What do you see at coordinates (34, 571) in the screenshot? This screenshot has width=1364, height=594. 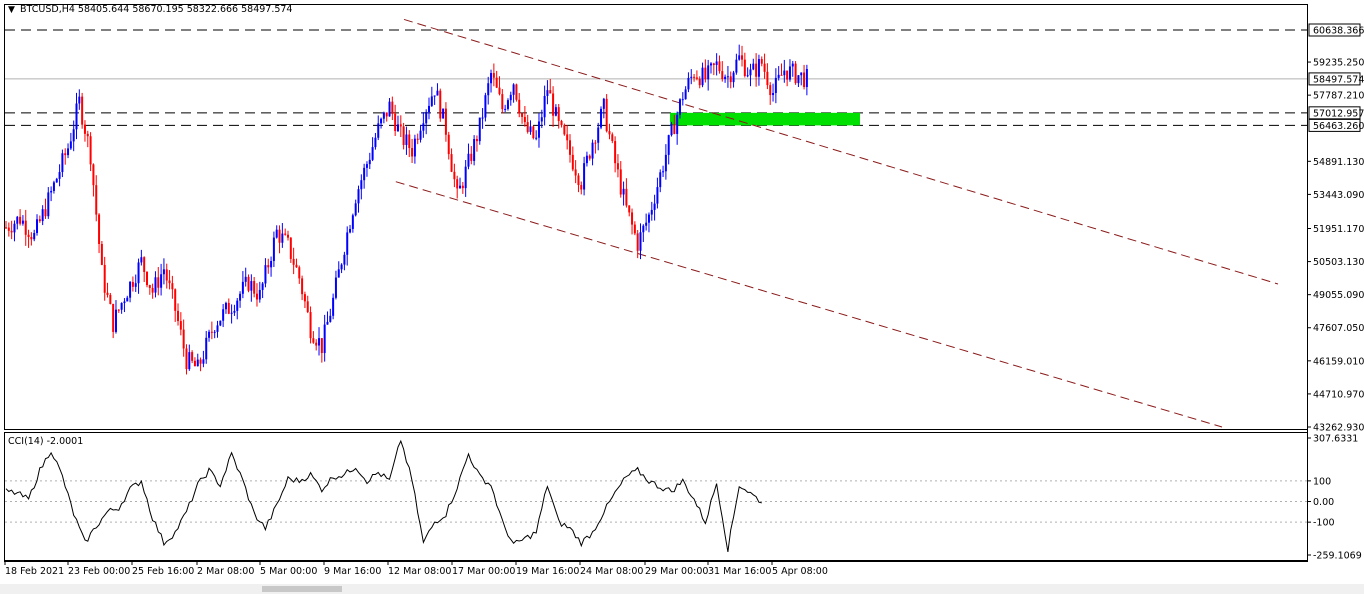 I see `x-axis-tick-label: 18 Feb 2021` at bounding box center [34, 571].